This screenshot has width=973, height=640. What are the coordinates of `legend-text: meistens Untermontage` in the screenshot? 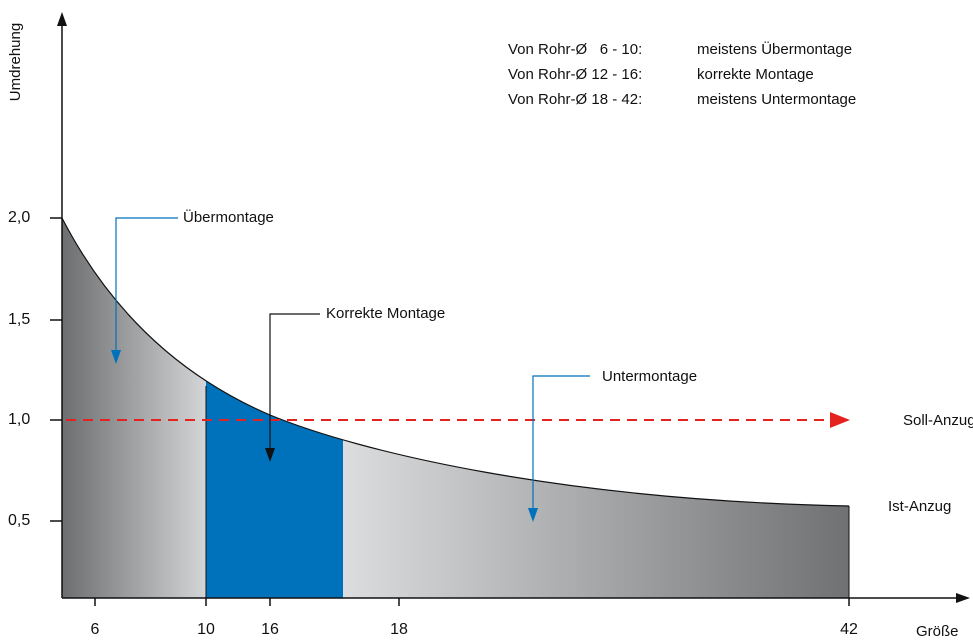 It's located at (776, 99).